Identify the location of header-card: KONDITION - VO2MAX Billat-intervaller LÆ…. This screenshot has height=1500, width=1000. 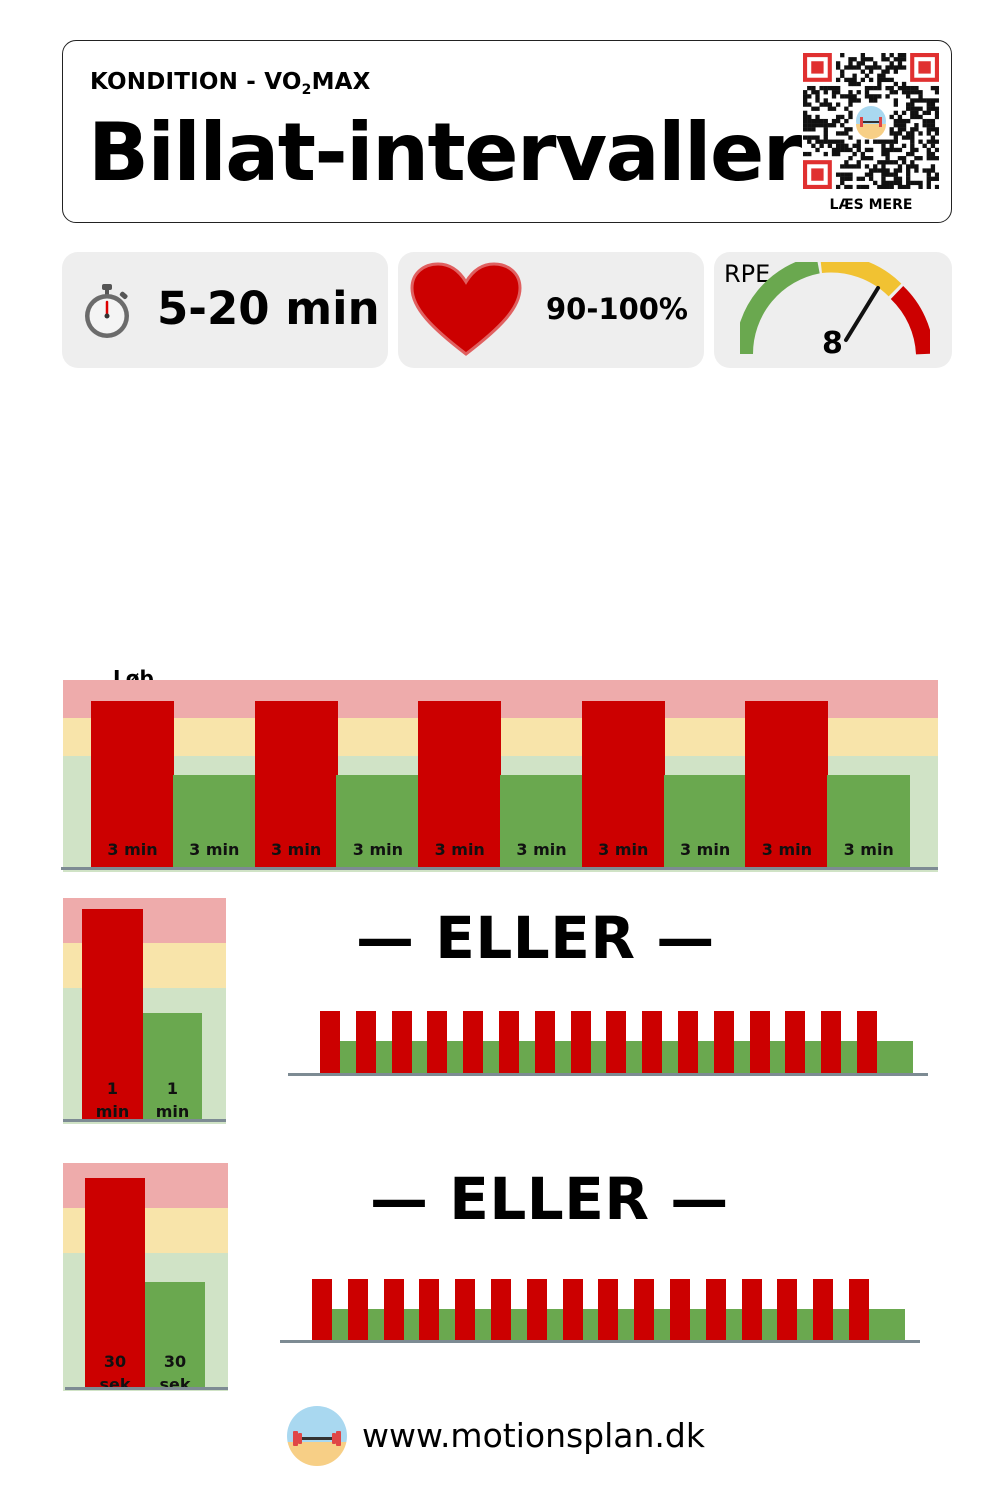
(507, 131).